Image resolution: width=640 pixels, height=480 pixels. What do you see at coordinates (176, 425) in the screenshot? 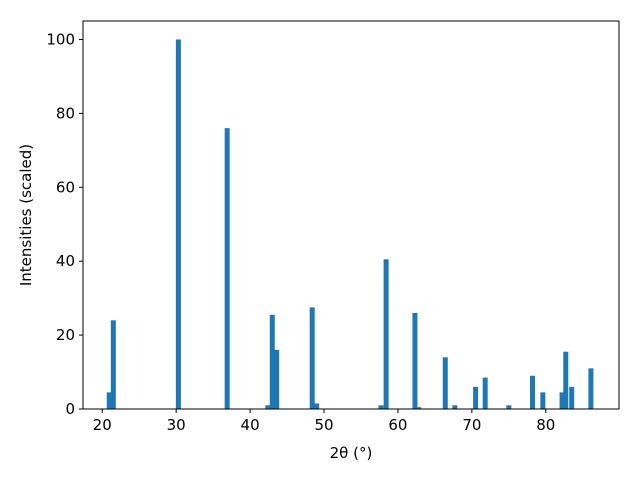
I see `x-tick-label: 30` at bounding box center [176, 425].